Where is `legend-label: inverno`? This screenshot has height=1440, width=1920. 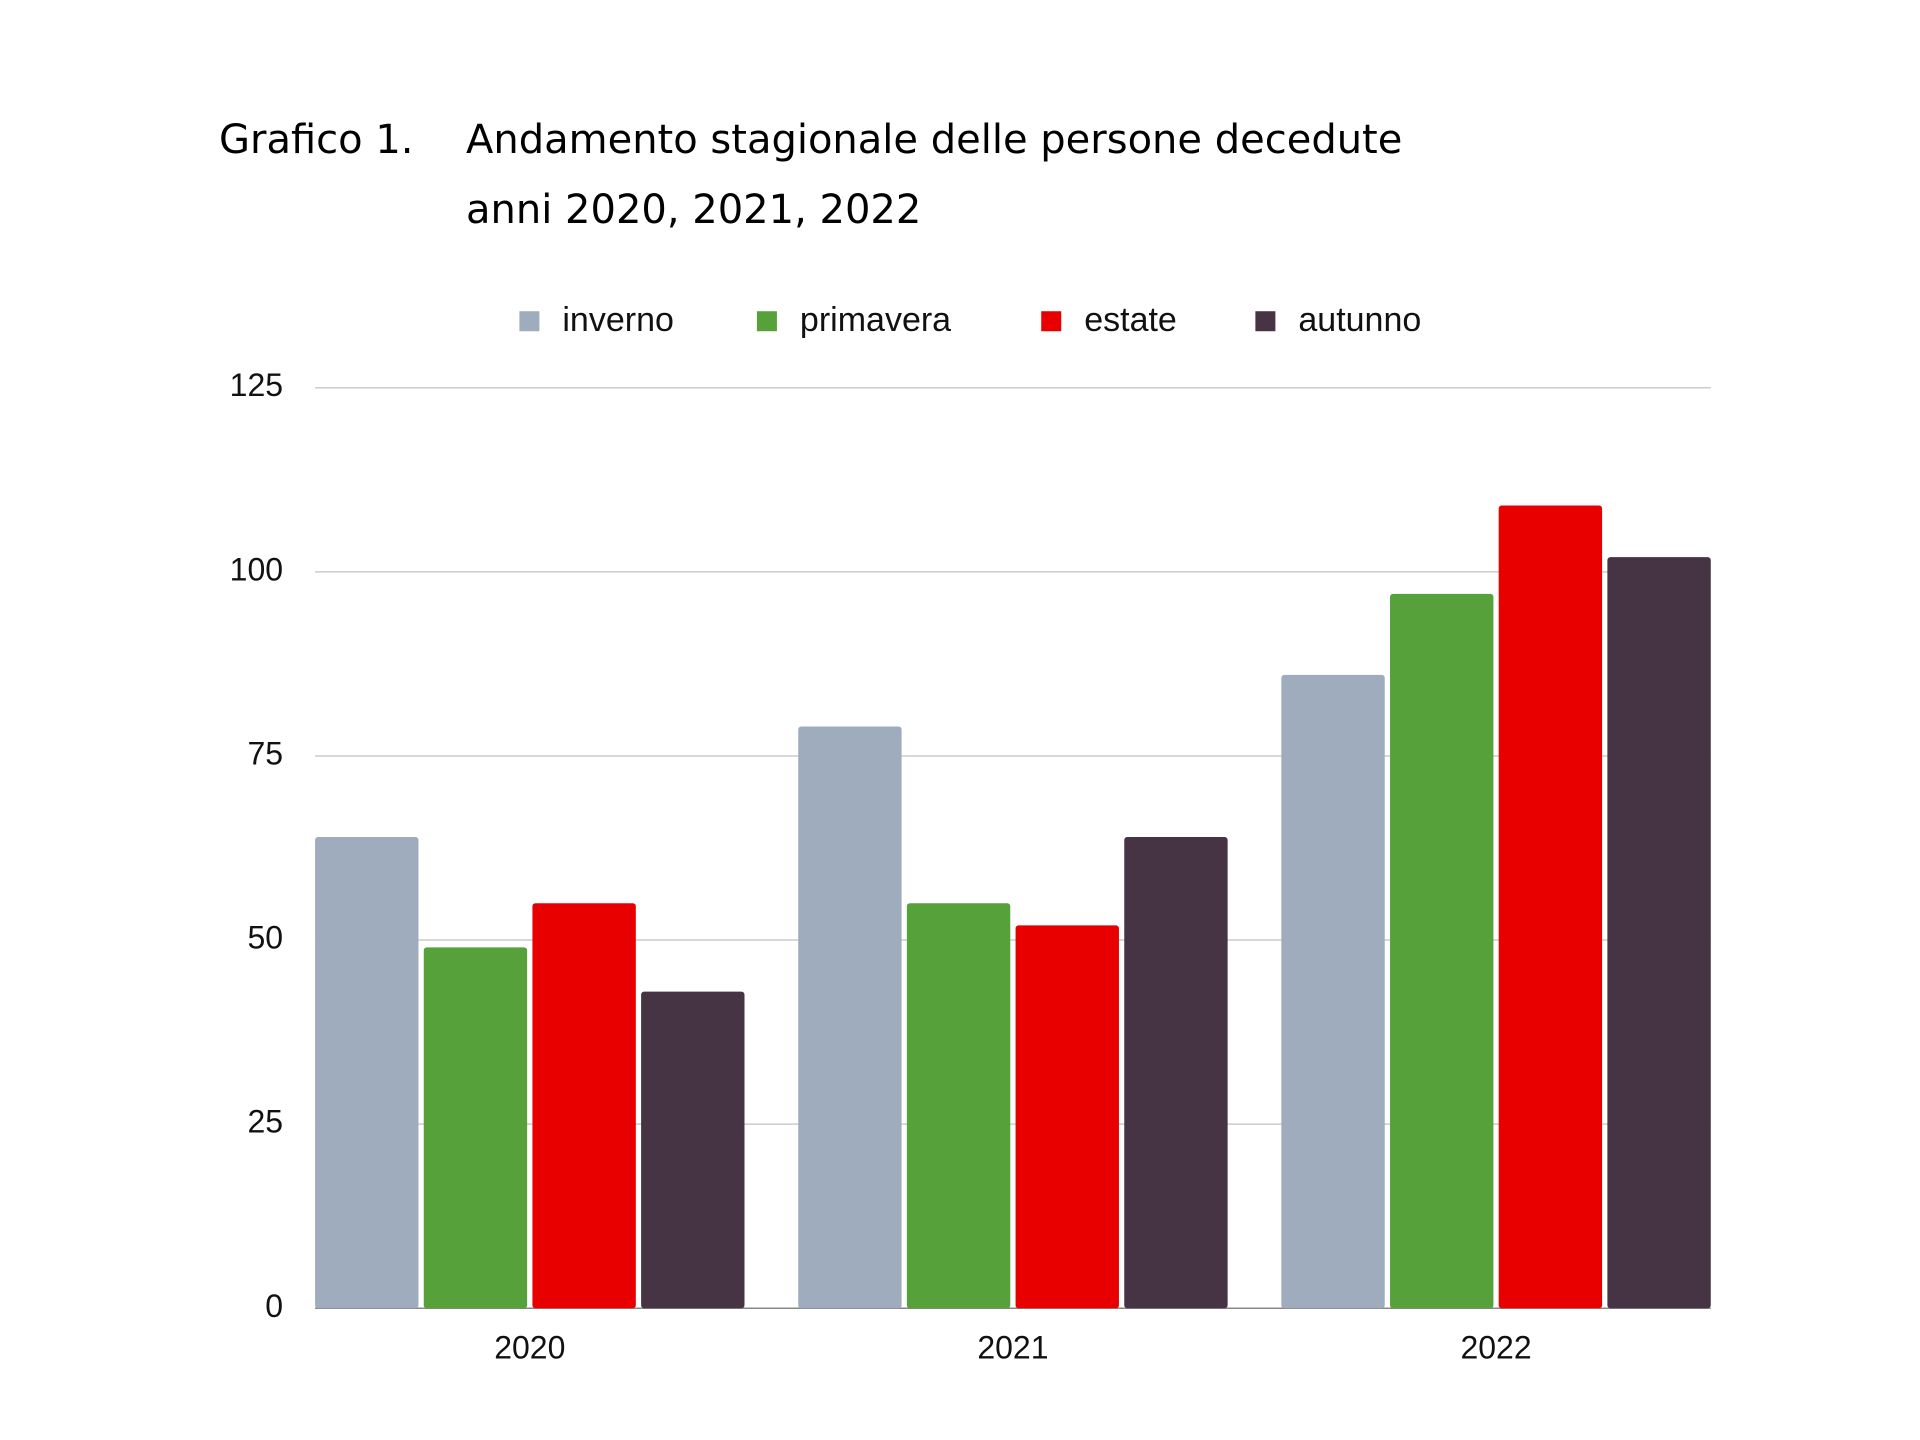 legend-label: inverno is located at coordinates (618, 320).